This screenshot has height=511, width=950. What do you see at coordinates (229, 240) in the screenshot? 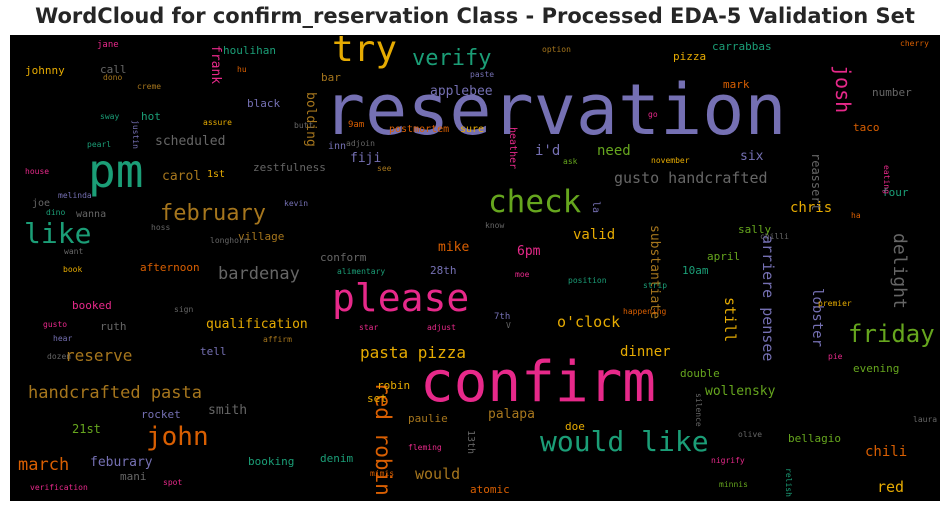
I see `word-longhorn: longhorn` at bounding box center [229, 240].